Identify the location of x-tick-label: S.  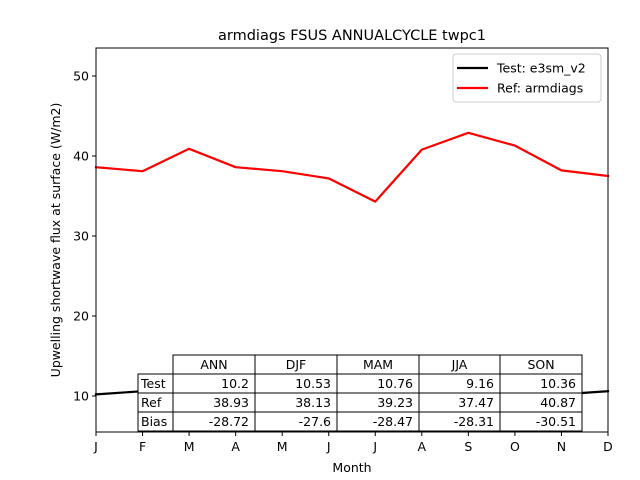
(468, 446).